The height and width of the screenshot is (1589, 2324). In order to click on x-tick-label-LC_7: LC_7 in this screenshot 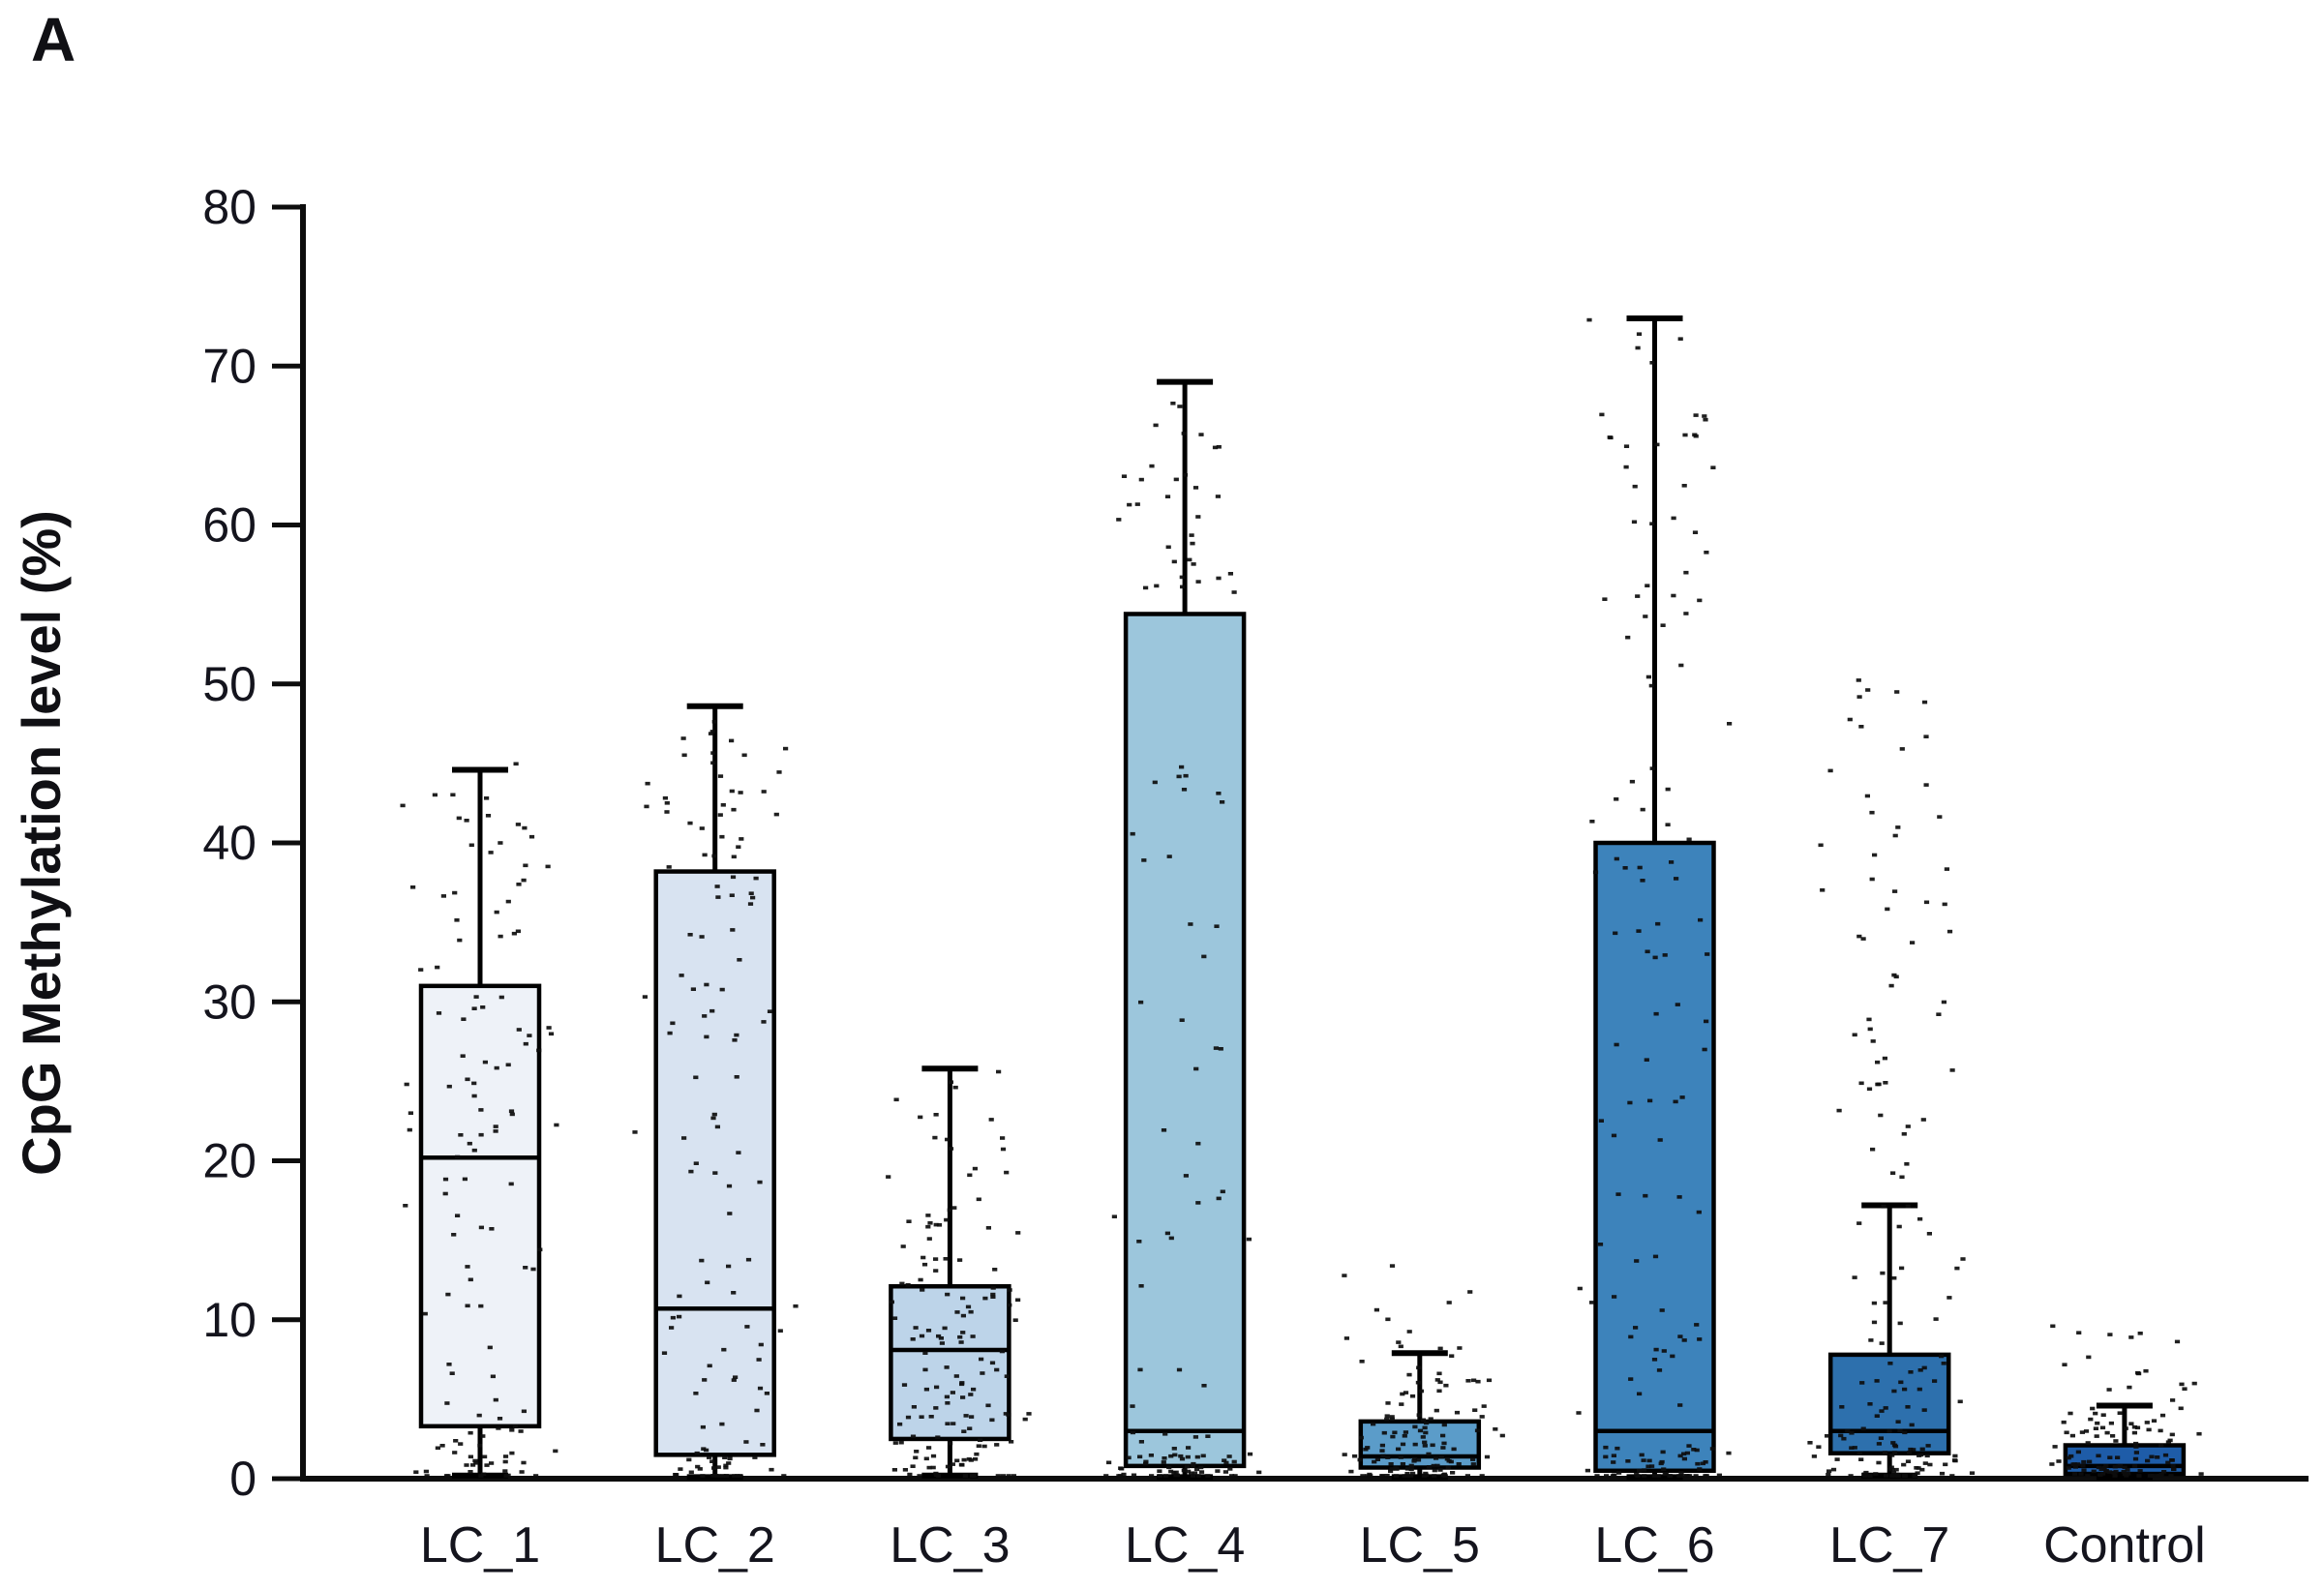, I will do `click(1889, 1546)`.